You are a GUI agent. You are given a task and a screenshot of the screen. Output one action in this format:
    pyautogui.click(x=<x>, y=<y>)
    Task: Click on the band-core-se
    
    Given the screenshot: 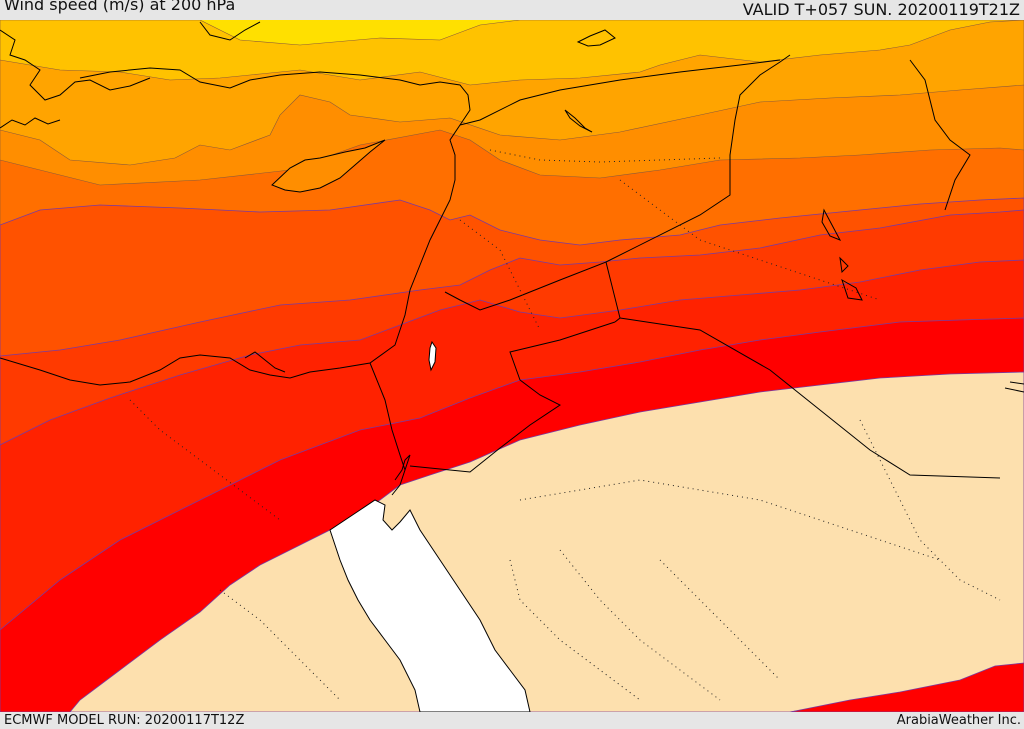 What is the action you would take?
    pyautogui.click(x=906, y=687)
    